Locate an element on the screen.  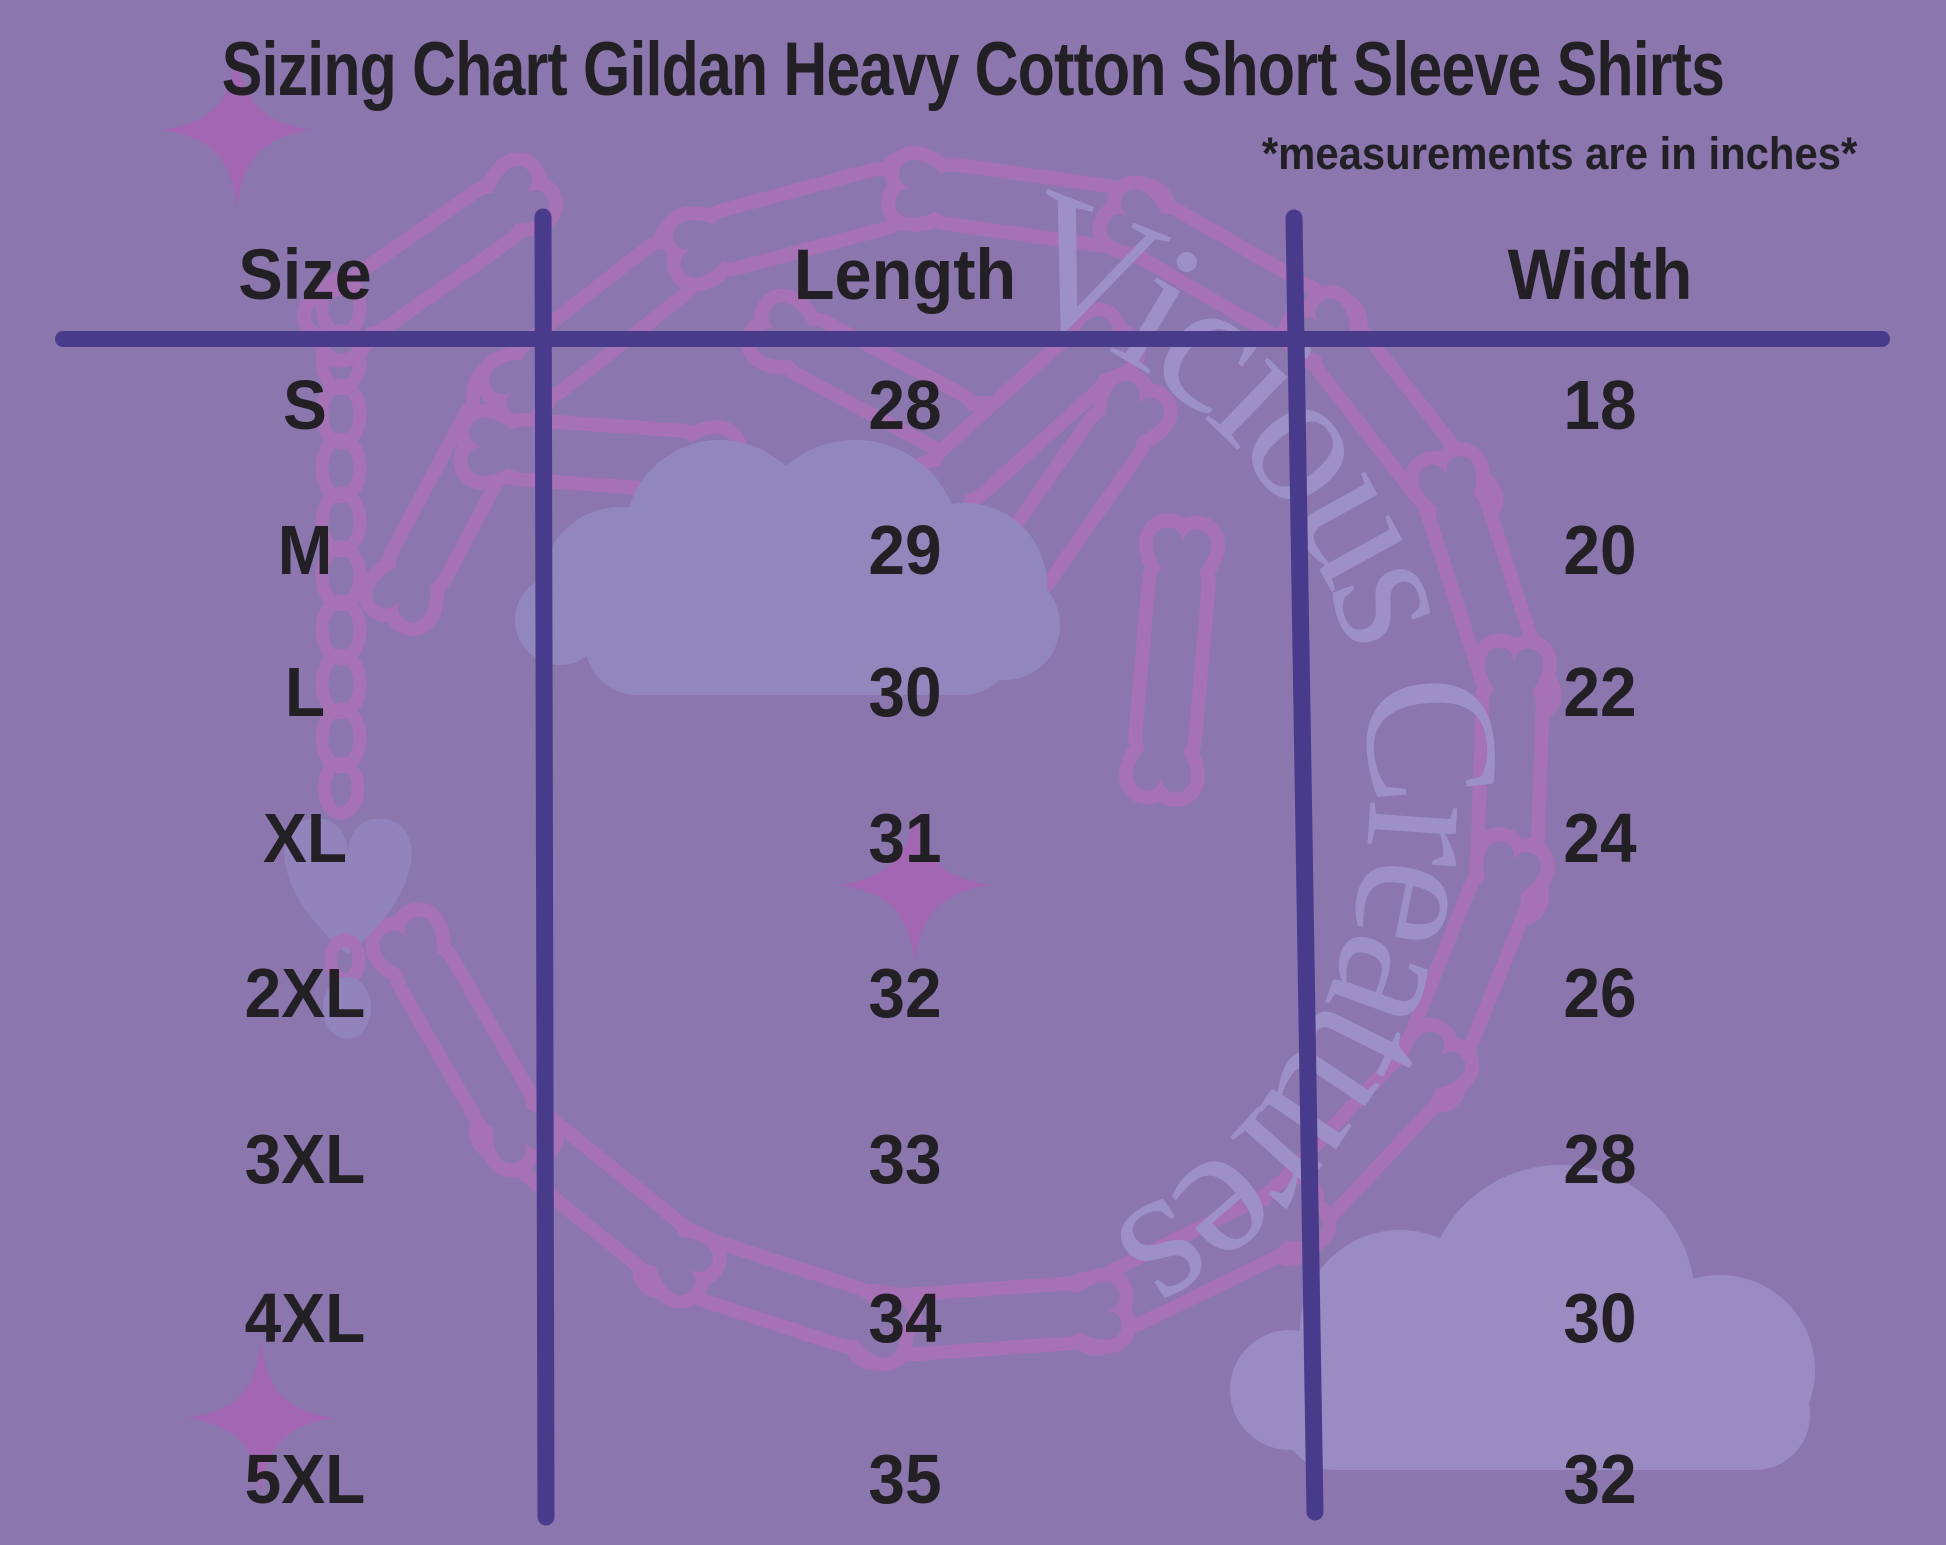
width-cell: 18 is located at coordinates (1600, 405).